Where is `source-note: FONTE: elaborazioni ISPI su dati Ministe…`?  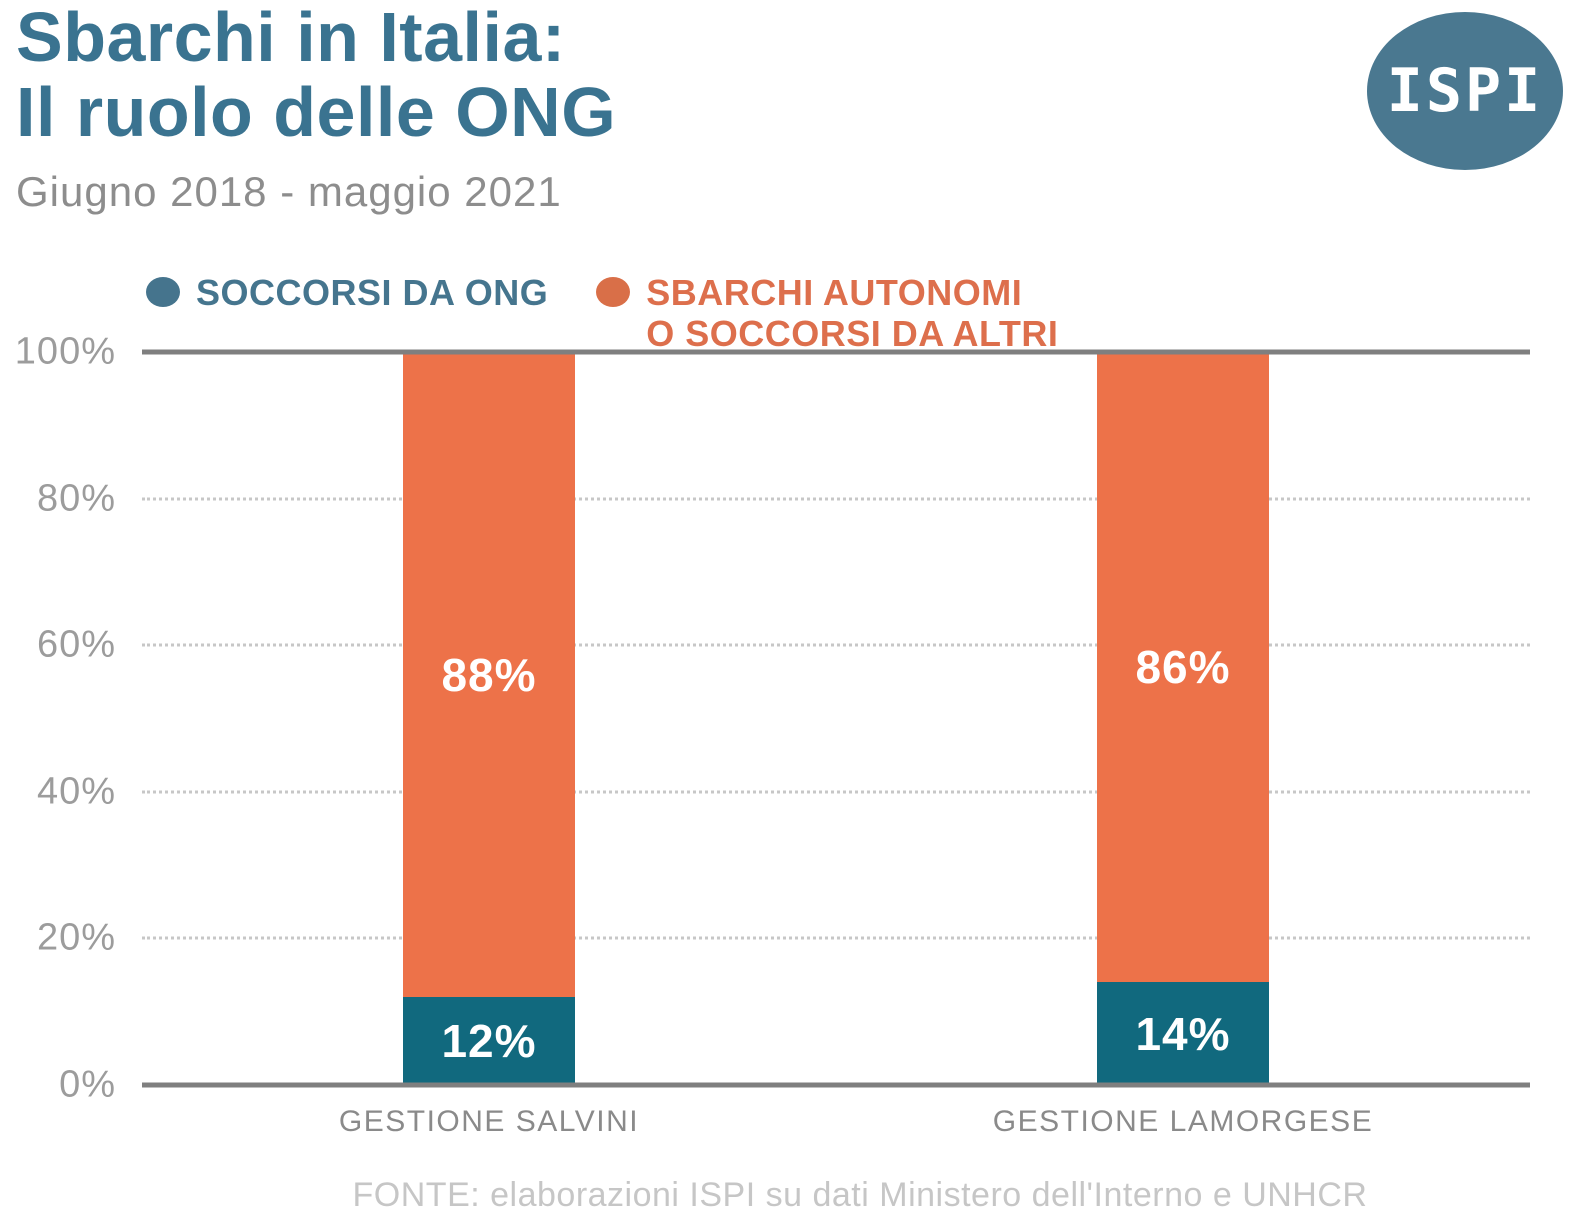
source-note: FONTE: elaborazioni ISPI su dati Ministe… is located at coordinates (860, 1195).